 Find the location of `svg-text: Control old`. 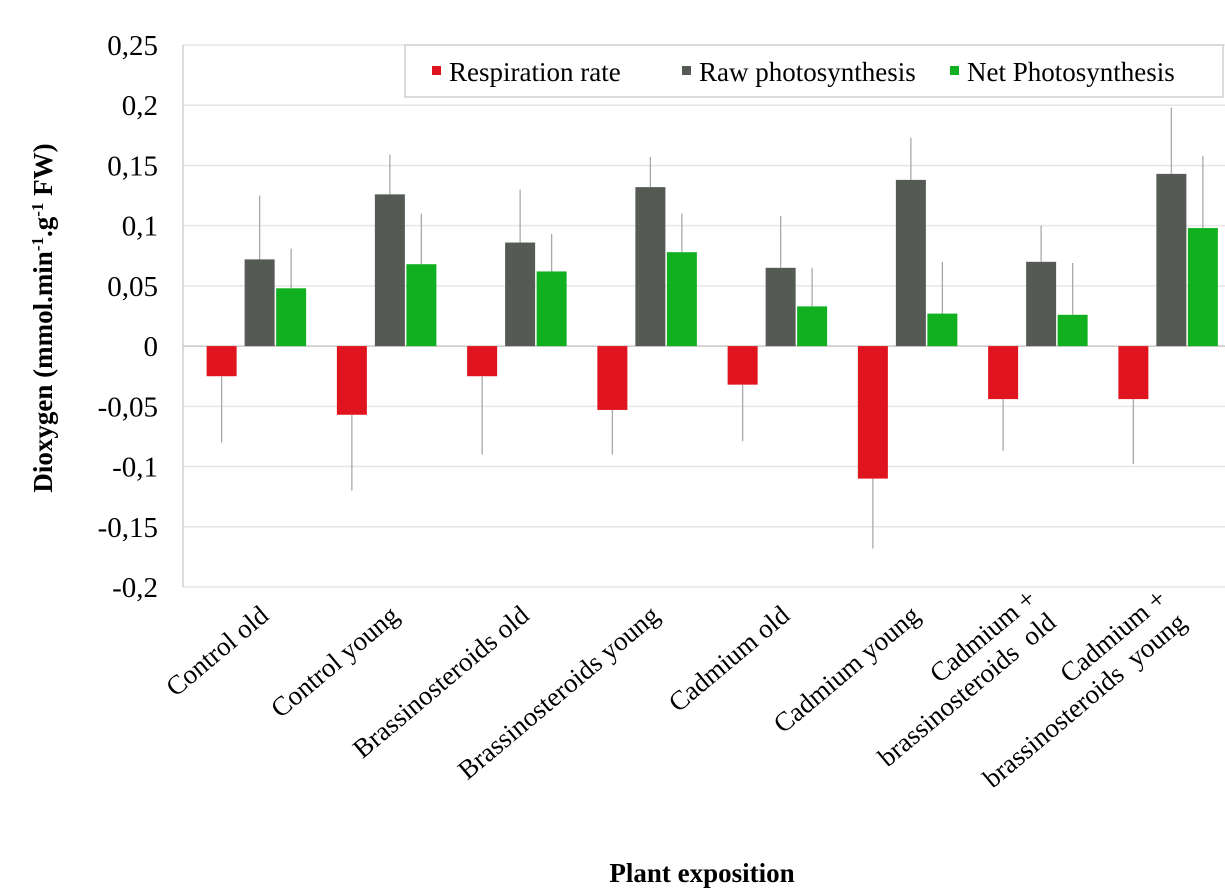

svg-text: Control old is located at coordinates (217, 650).